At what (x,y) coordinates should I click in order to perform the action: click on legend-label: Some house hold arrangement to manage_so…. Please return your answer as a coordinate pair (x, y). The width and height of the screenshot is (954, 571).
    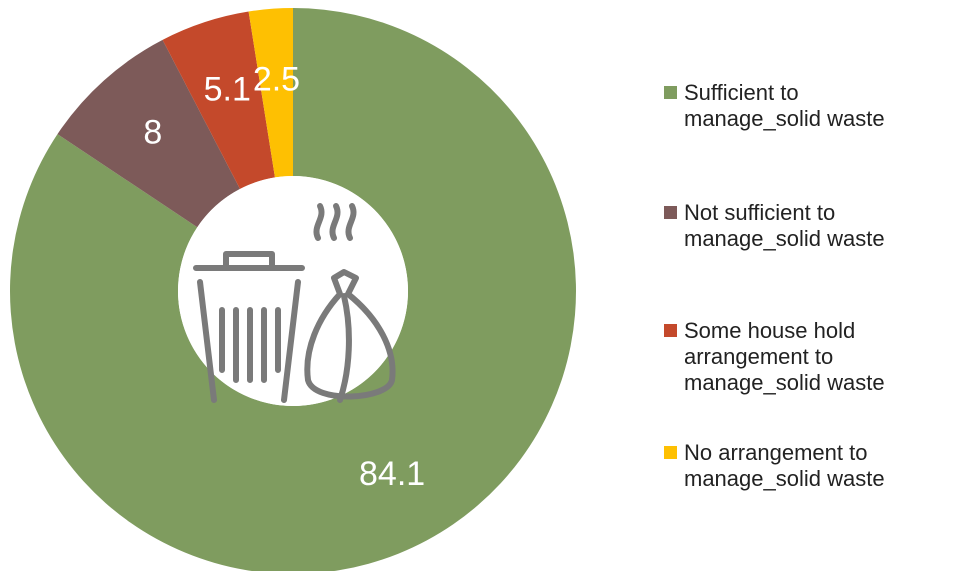
    Looking at the image, I should click on (784, 356).